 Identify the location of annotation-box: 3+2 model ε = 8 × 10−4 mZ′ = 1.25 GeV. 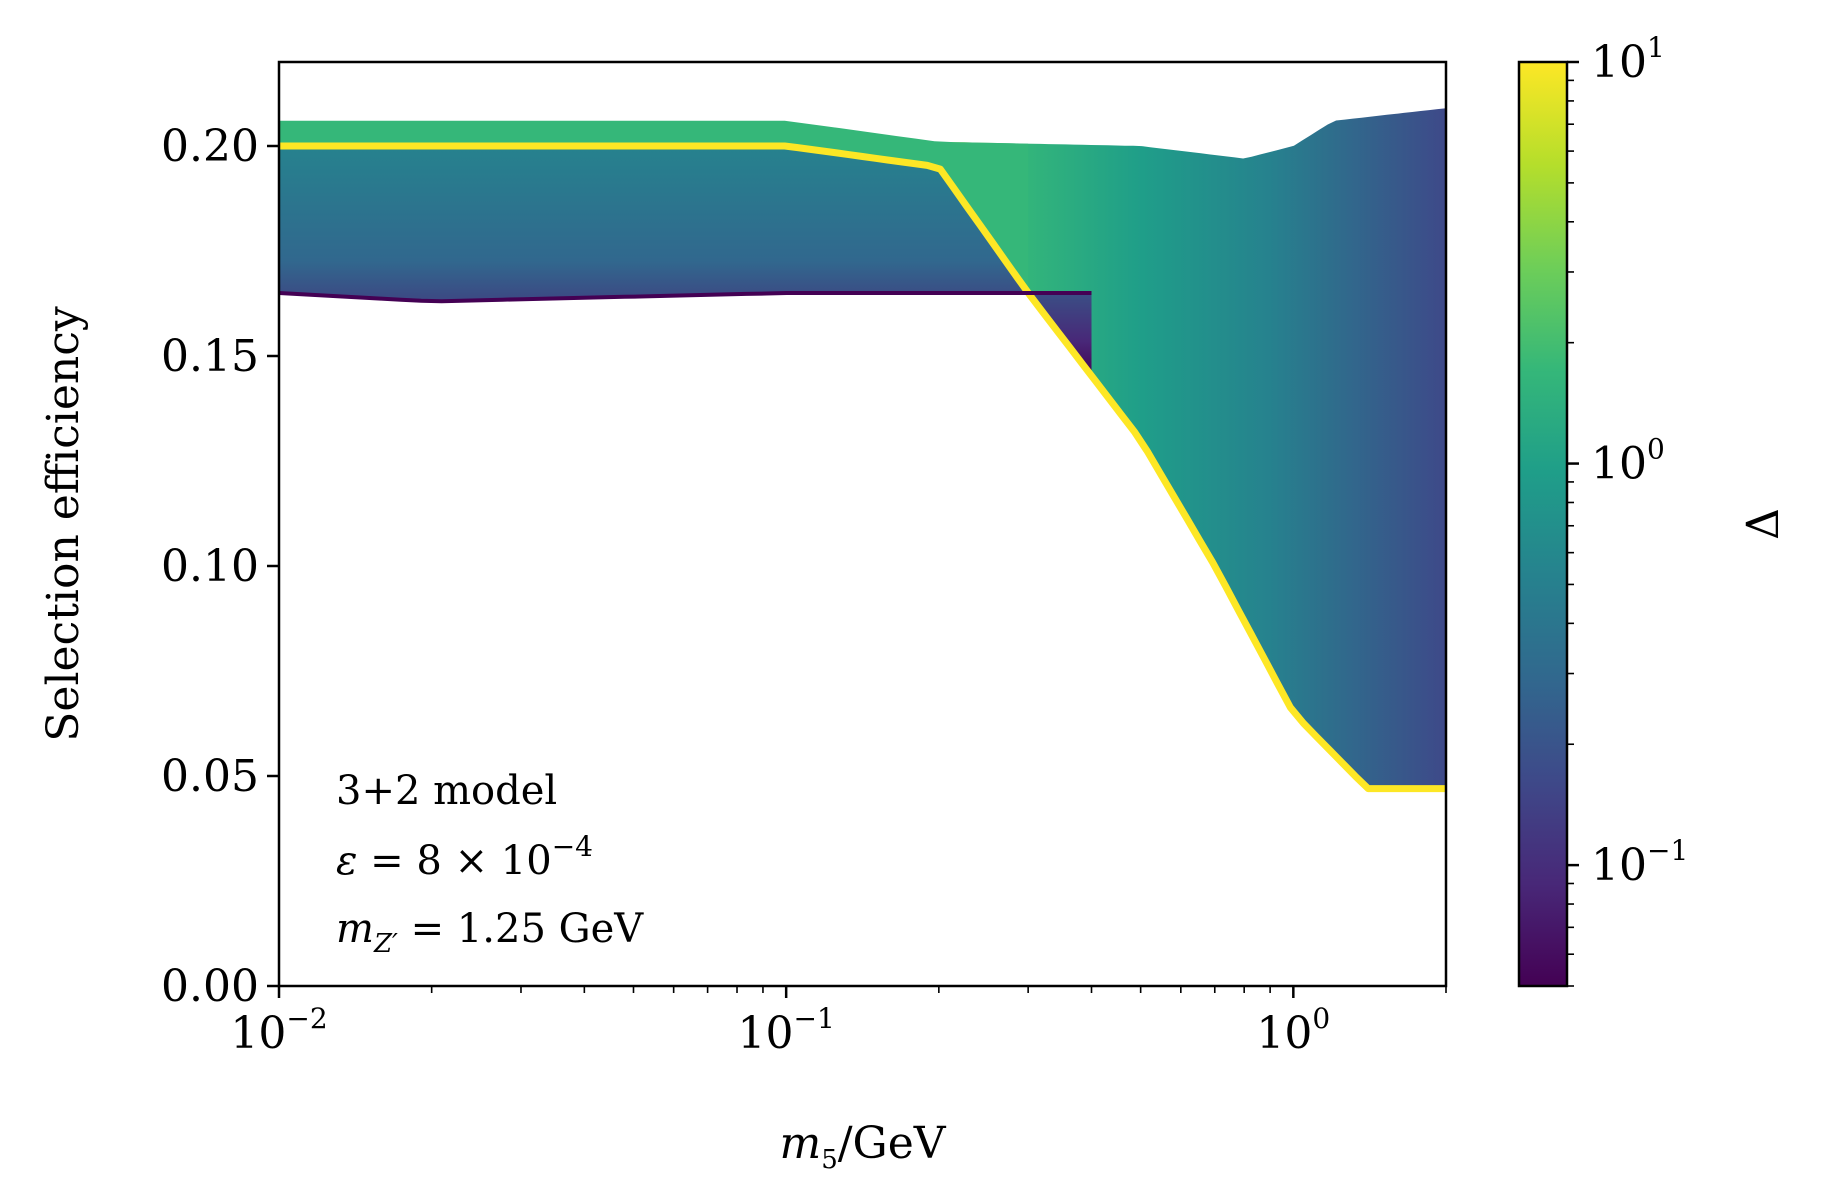
(490, 863).